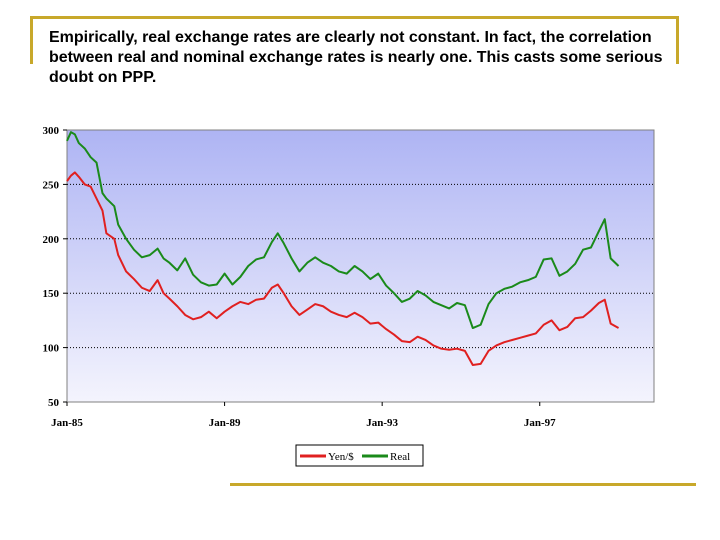  I want to click on legend-label-yen: Yen/$, so click(341, 457).